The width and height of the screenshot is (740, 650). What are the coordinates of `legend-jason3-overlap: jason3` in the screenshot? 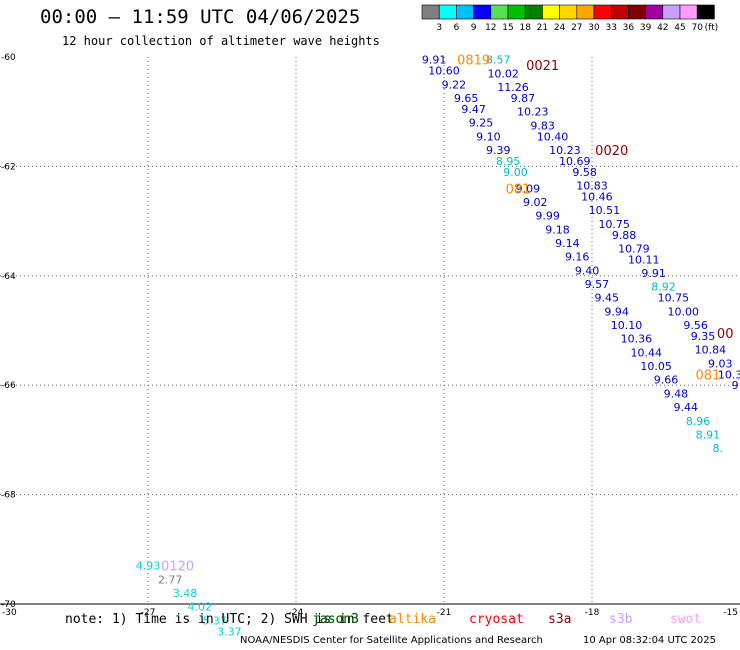 It's located at (335, 619).